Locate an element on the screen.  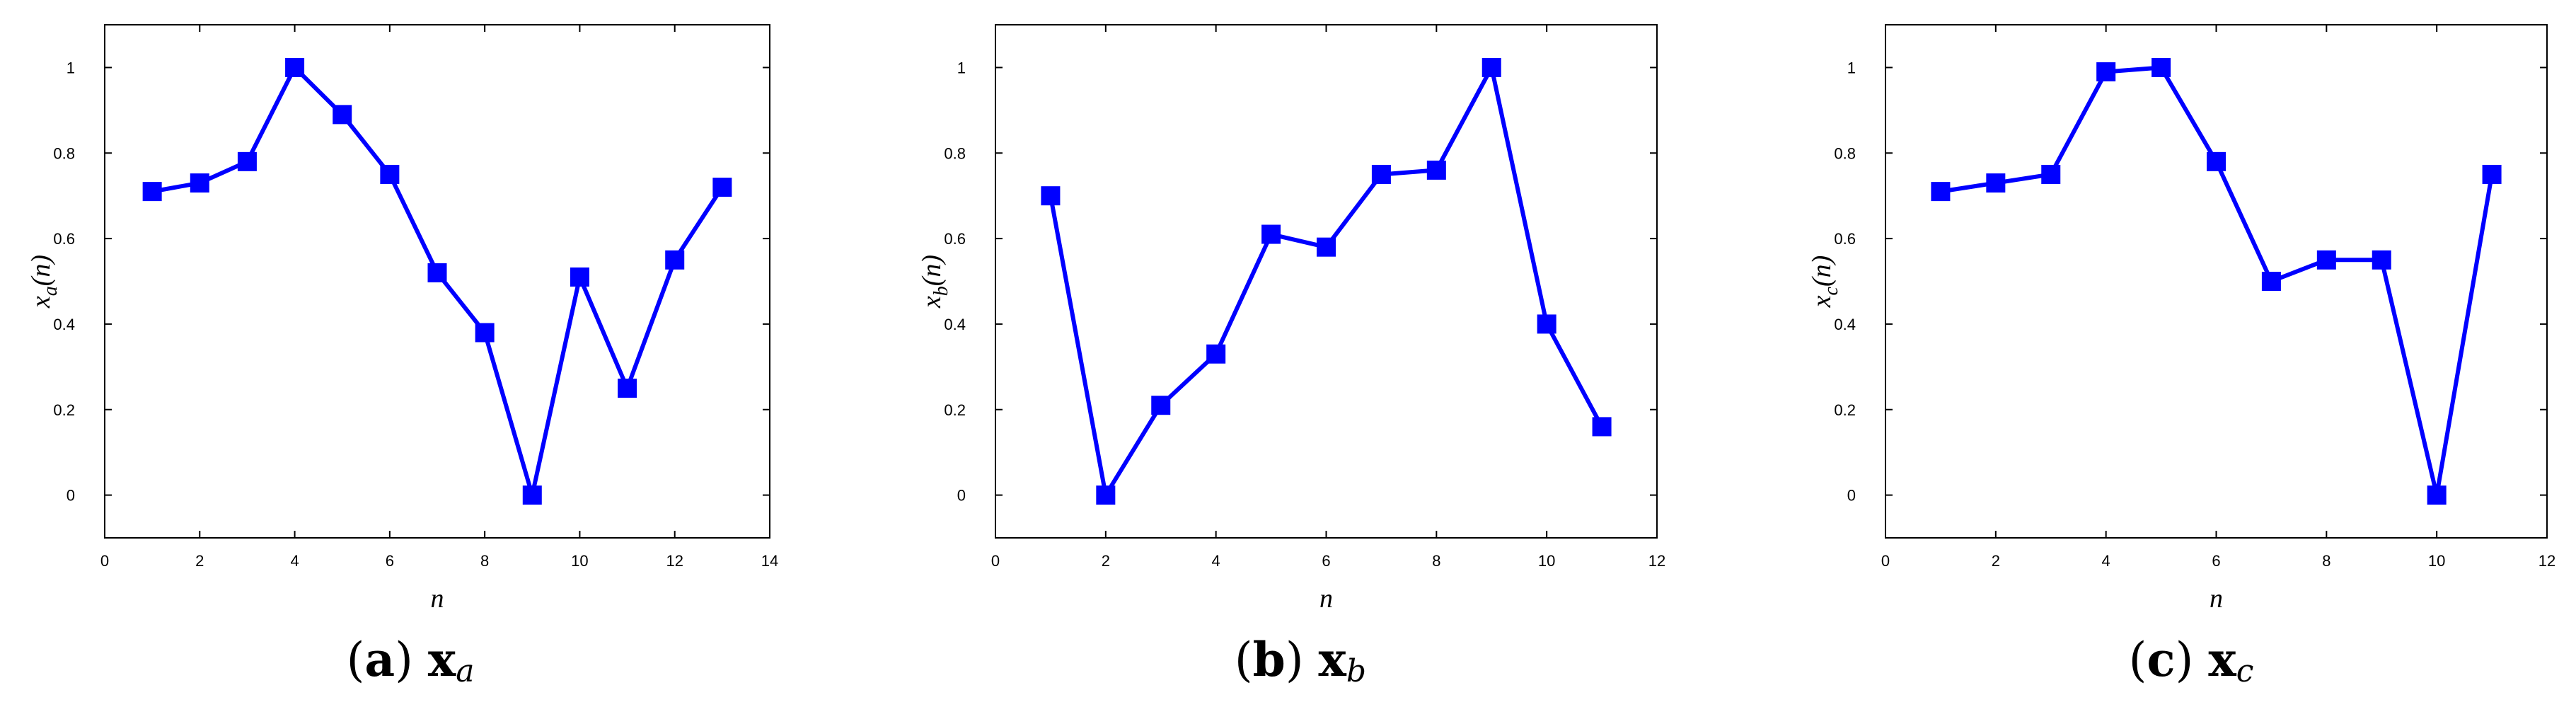
caption-letter: a is located at coordinates (379, 659).